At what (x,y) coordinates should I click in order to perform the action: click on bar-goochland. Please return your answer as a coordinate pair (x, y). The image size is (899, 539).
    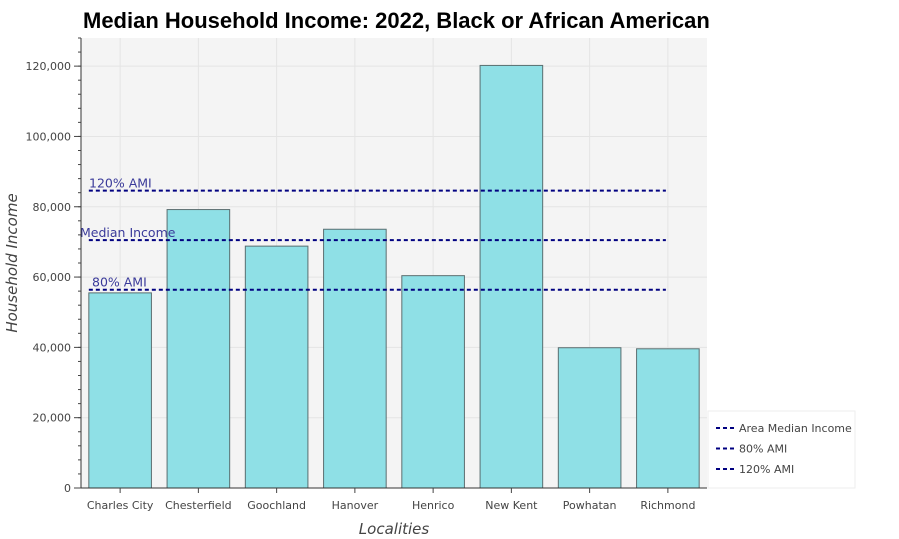
    Looking at the image, I should click on (276, 367).